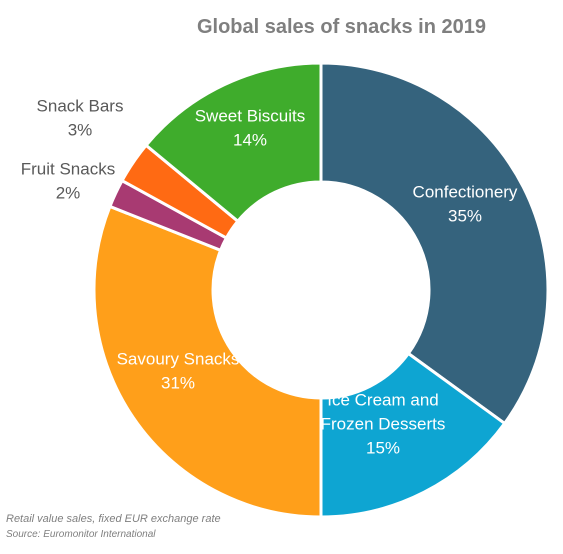 The height and width of the screenshot is (554, 563). I want to click on slice-sweet-biscuits, so click(233, 142).